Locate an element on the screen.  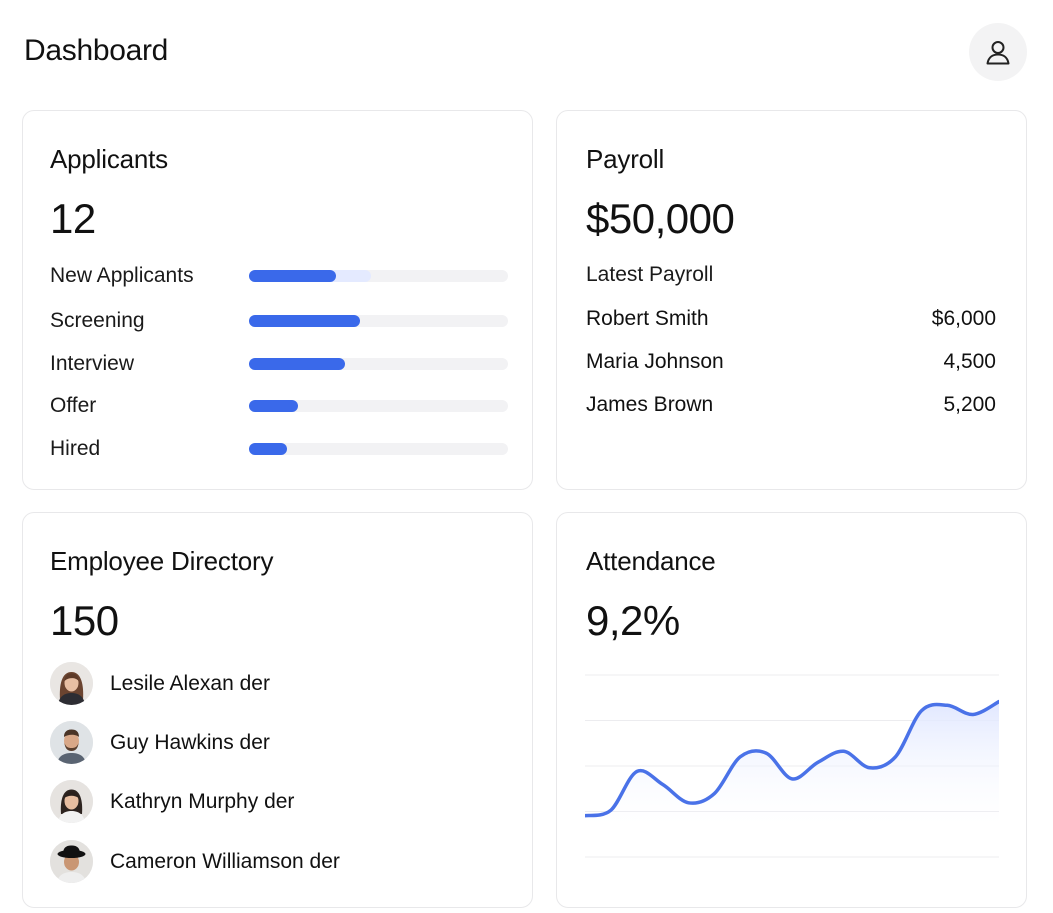
employee-name: Cameron Williamson der is located at coordinates (225, 861).